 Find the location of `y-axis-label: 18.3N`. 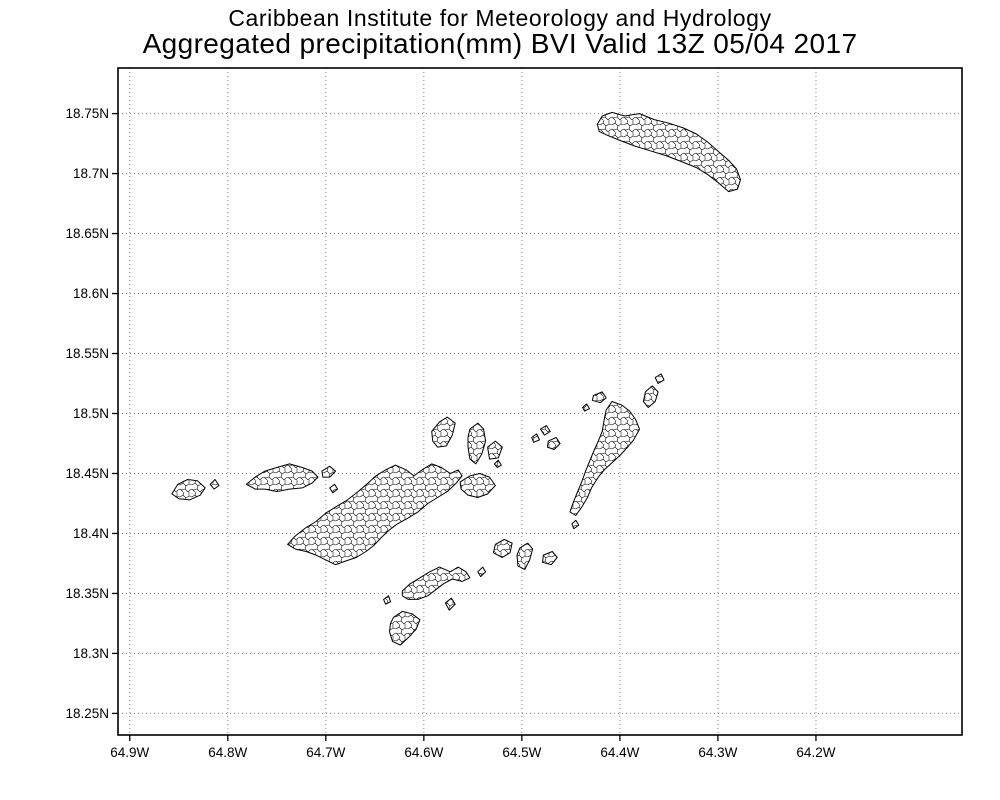

y-axis-label: 18.3N is located at coordinates (91, 653).